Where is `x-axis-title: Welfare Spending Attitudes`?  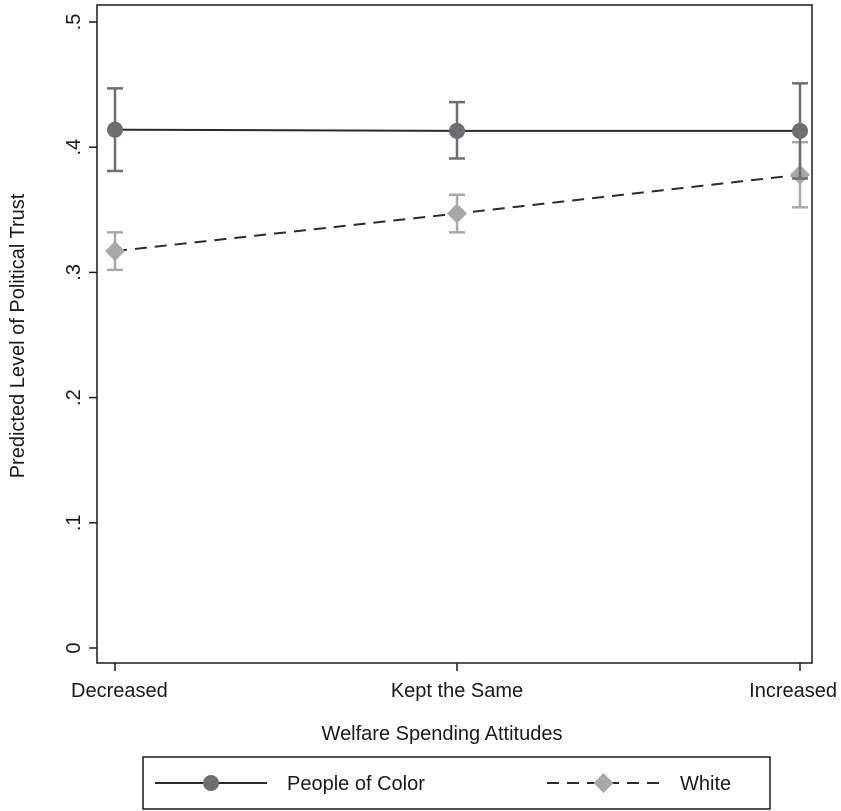
x-axis-title: Welfare Spending Attitudes is located at coordinates (442, 734).